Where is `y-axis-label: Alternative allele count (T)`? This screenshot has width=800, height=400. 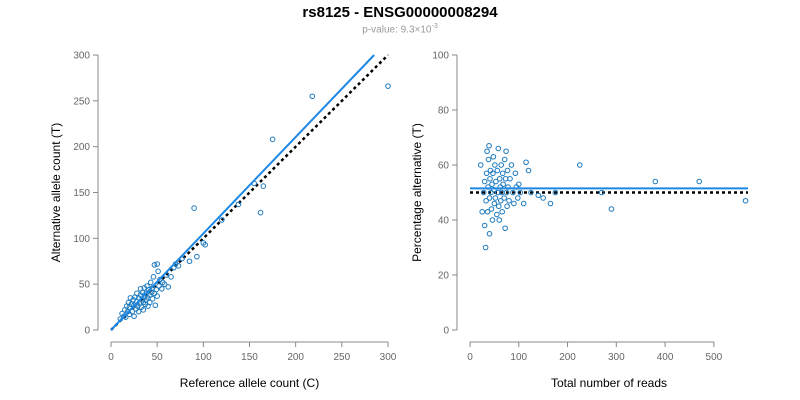 y-axis-label: Alternative allele count (T) is located at coordinates (56, 192).